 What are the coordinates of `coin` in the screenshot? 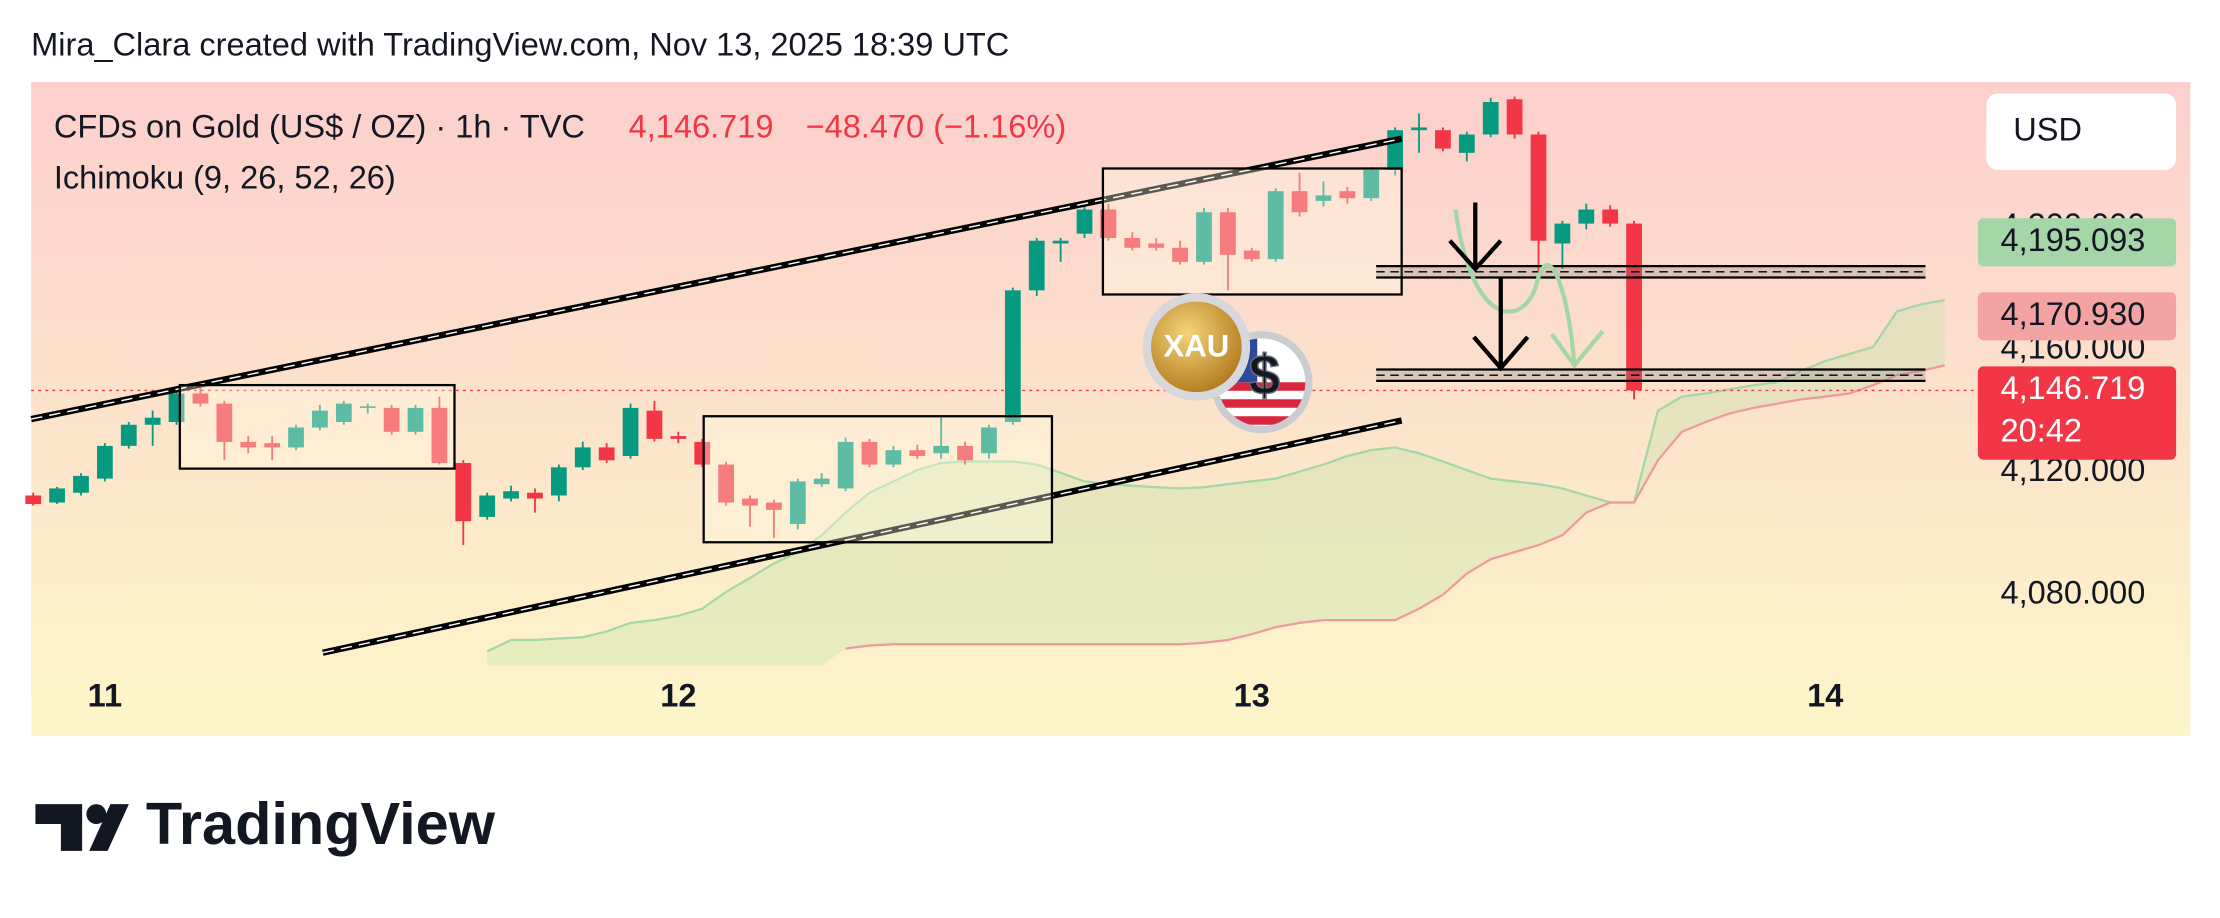 It's located at (1196, 347).